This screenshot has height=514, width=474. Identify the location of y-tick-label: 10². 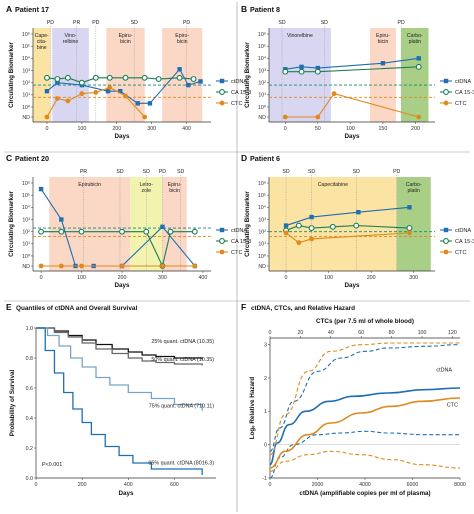
(26, 83).